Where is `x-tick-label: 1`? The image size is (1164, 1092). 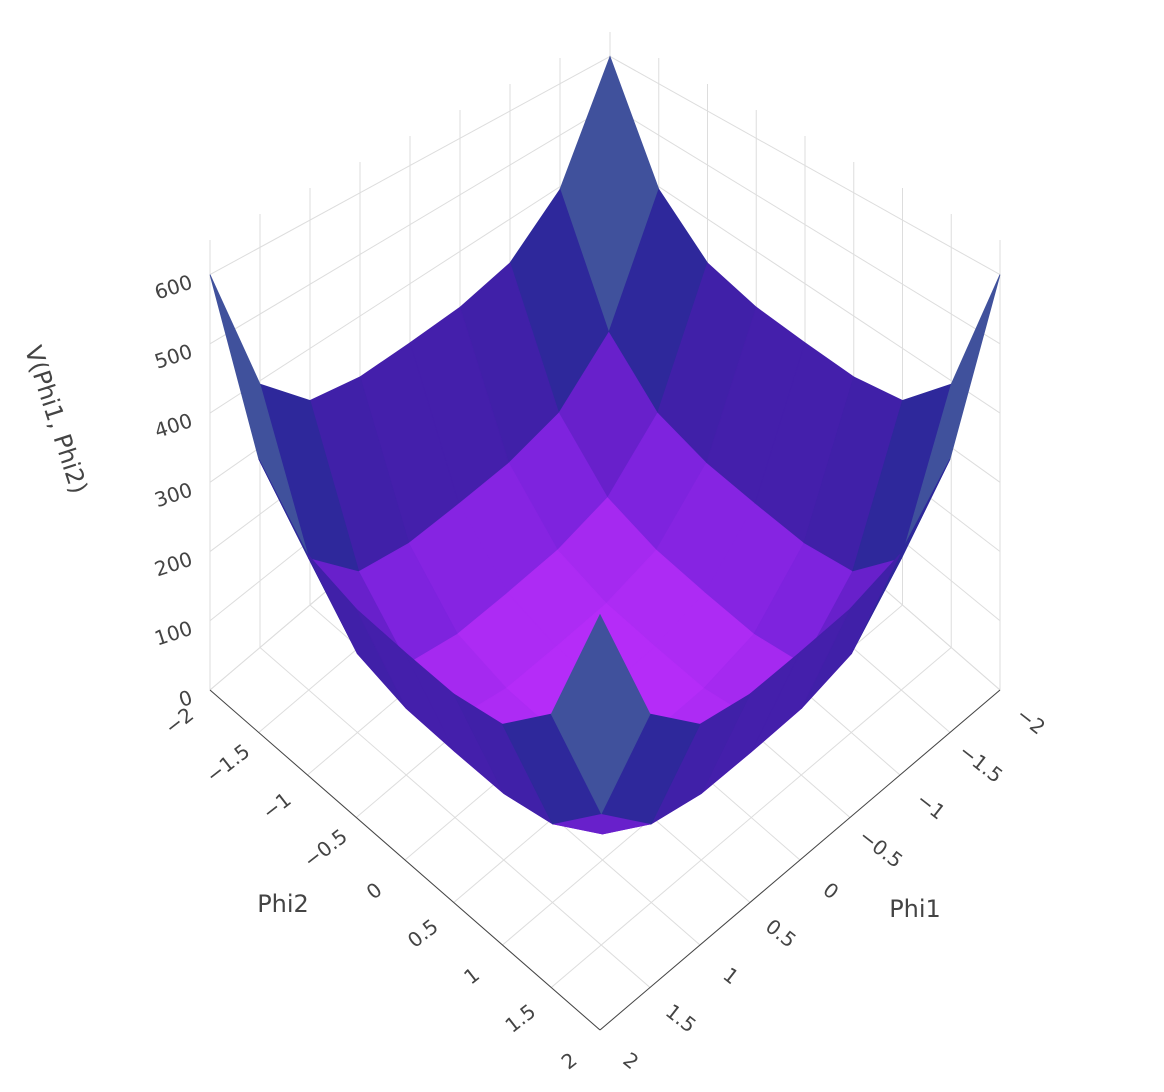
x-tick-label: 1 is located at coordinates (731, 975).